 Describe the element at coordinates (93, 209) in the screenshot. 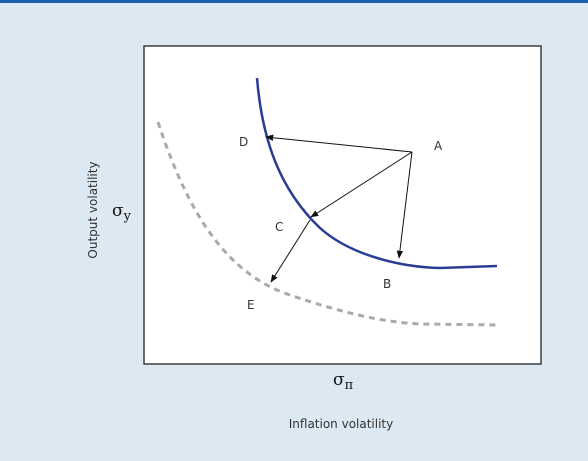

I see `y-axis-label: Output volatility` at that location.